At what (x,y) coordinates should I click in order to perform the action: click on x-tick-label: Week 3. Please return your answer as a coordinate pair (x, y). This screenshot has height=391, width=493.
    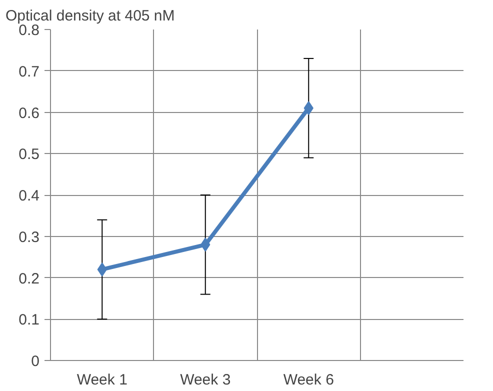
    Looking at the image, I should click on (205, 380).